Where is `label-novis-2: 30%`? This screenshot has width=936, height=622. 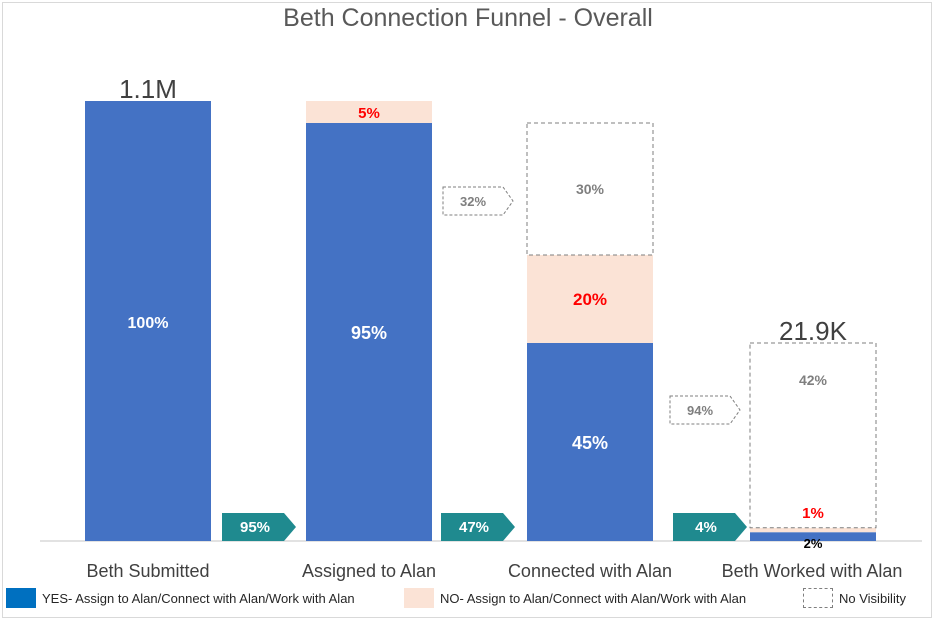 label-novis-2: 30% is located at coordinates (590, 189).